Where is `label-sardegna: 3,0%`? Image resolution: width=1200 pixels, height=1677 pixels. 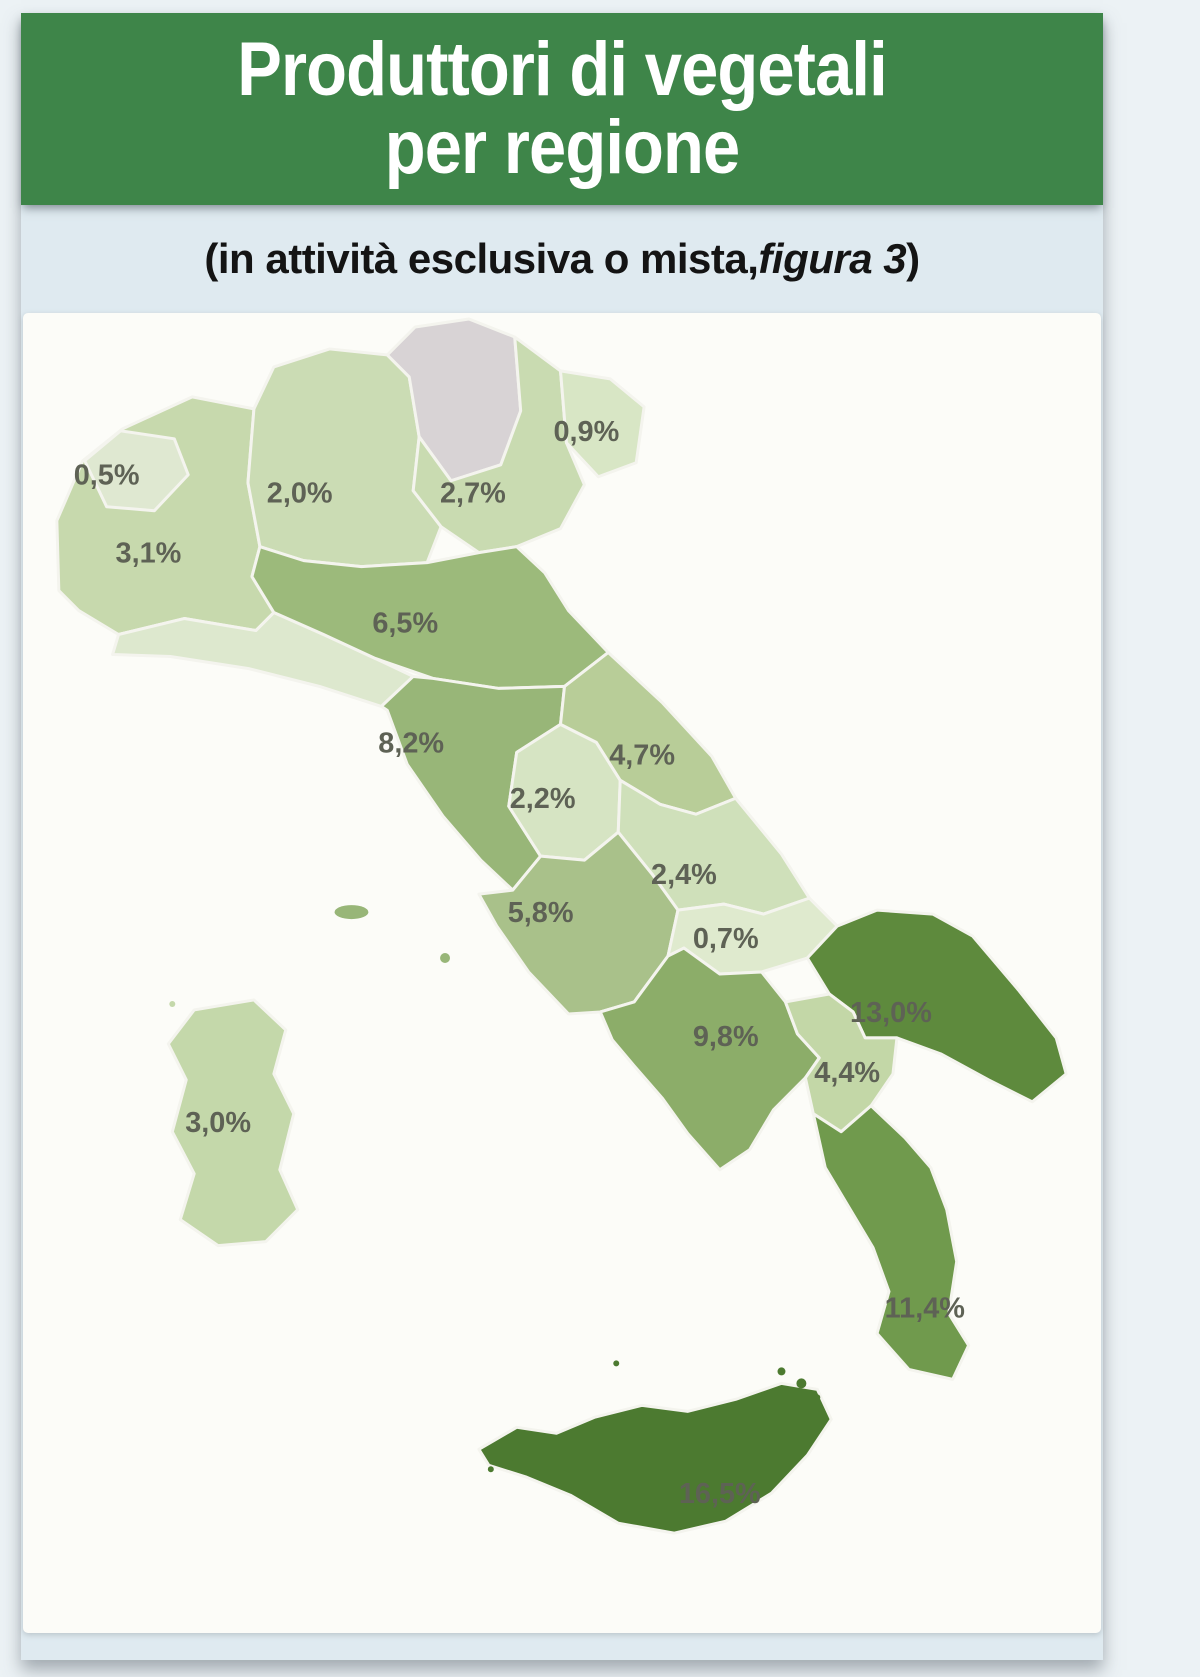 label-sardegna: 3,0% is located at coordinates (218, 1123).